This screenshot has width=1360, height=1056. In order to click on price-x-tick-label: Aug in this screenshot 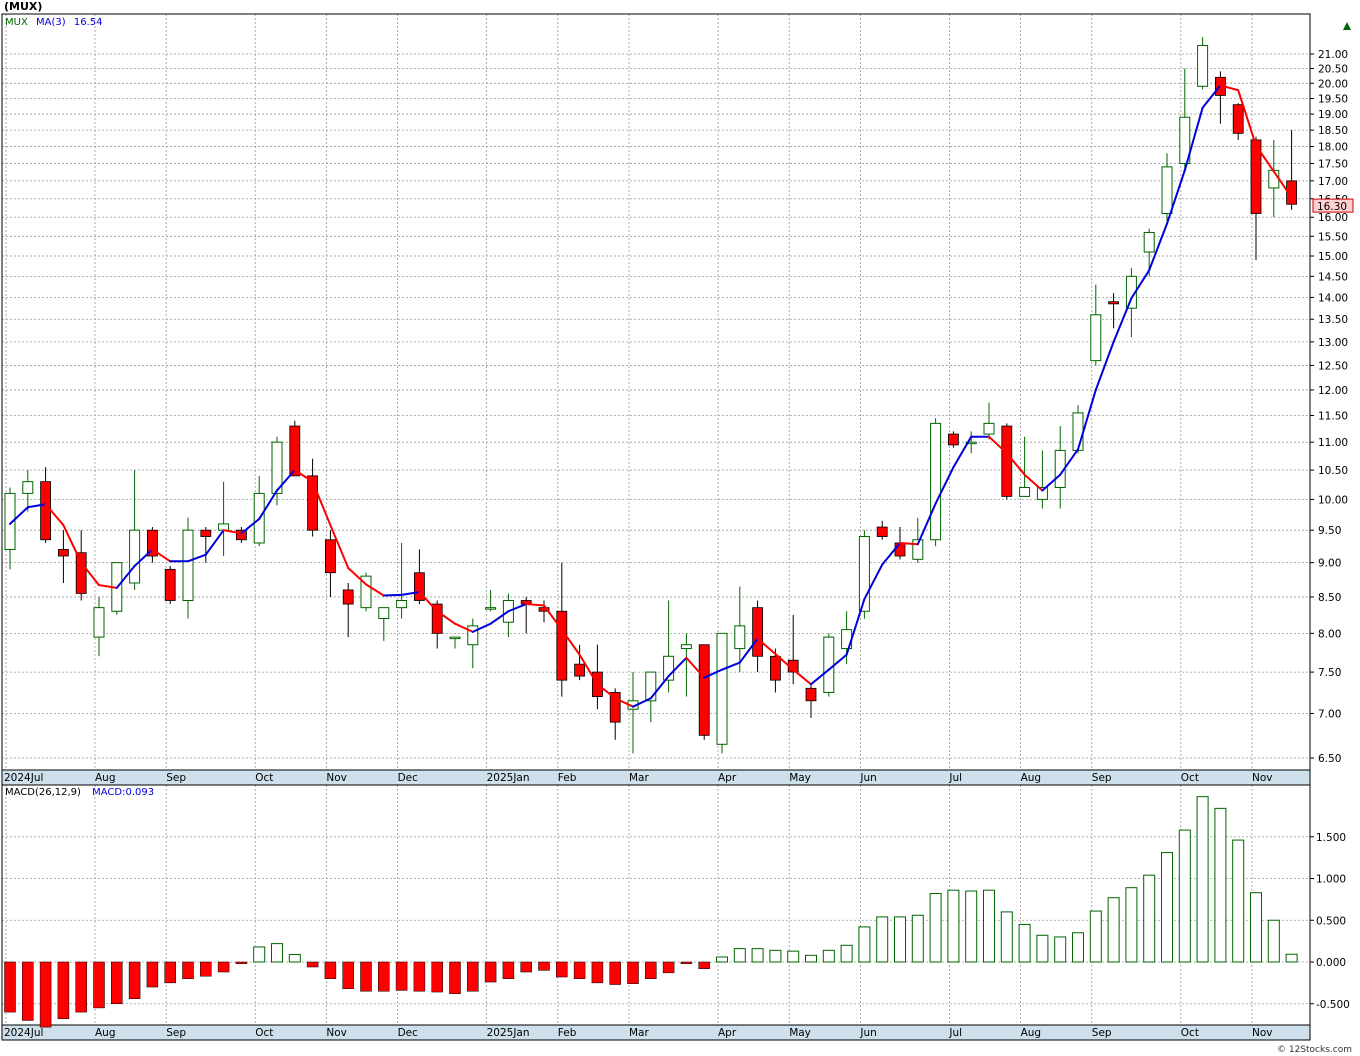, I will do `click(1031, 778)`.